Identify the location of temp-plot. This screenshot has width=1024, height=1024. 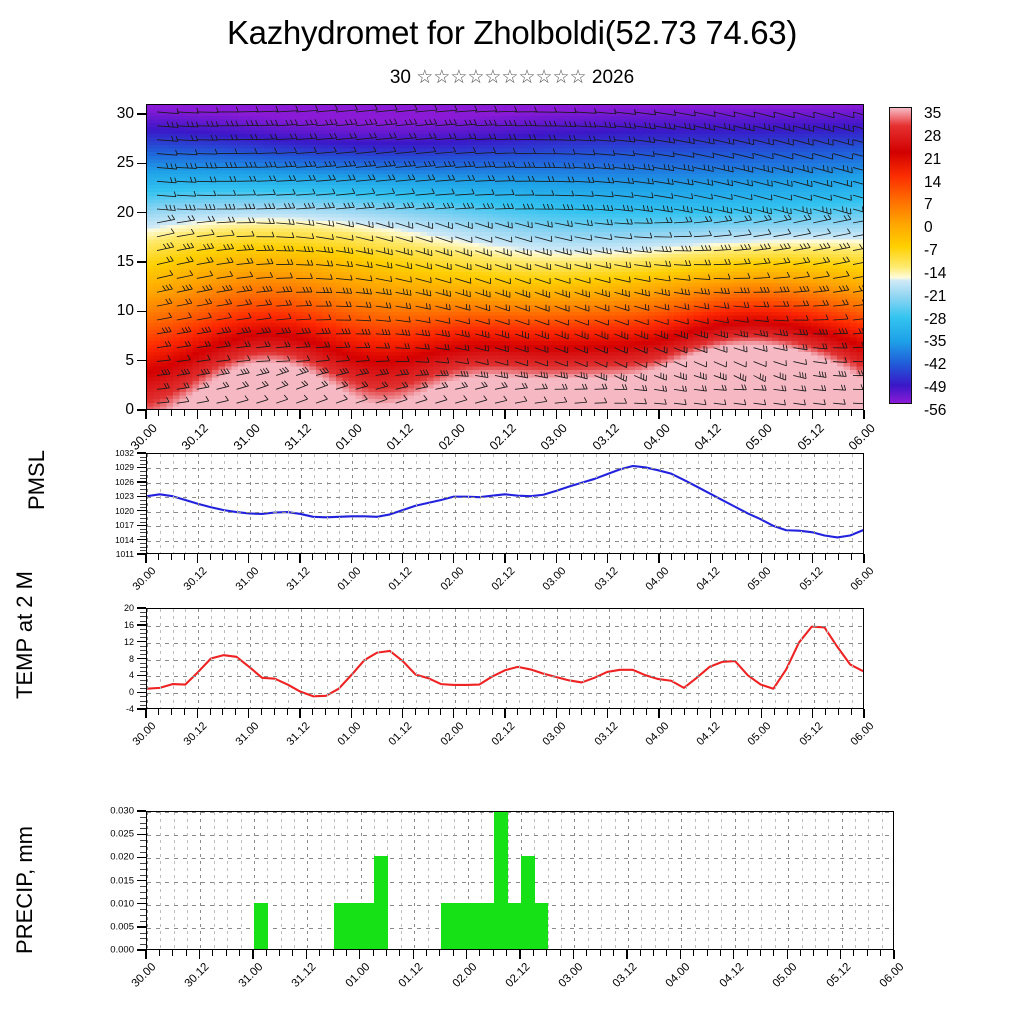
(505, 658).